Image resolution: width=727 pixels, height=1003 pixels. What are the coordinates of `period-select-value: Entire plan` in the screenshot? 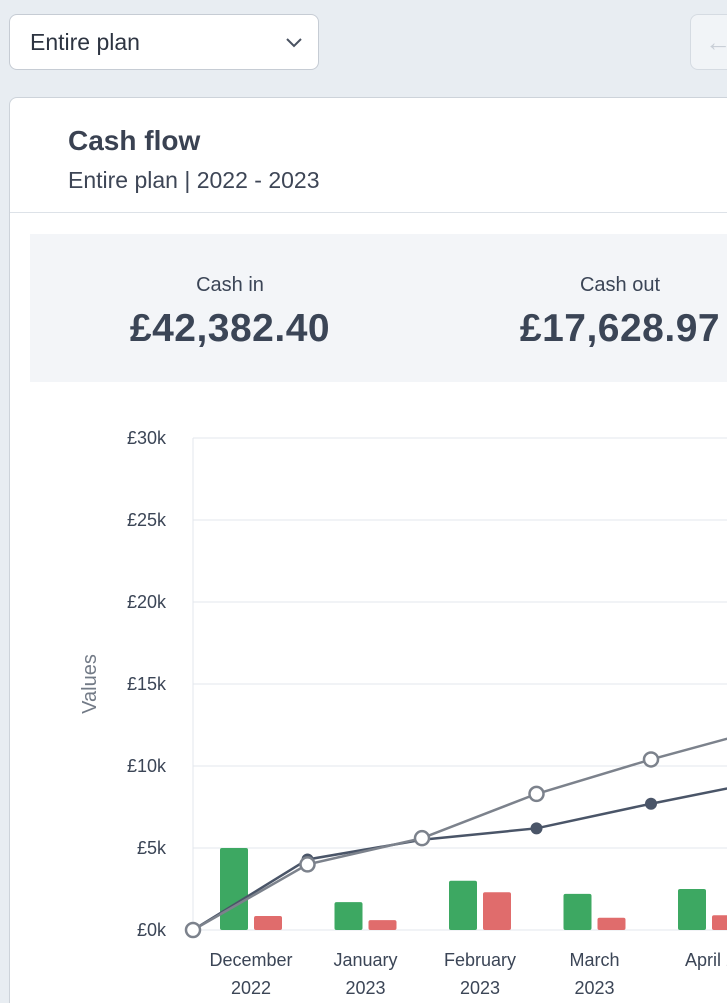 It's located at (85, 41).